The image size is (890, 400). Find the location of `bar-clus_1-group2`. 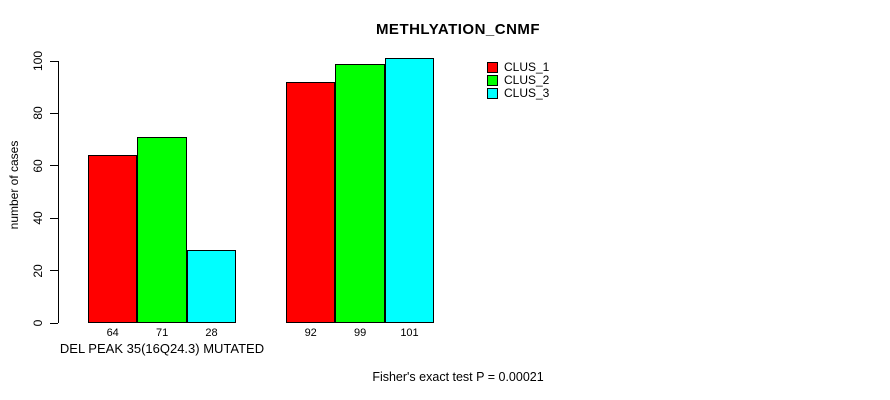

bar-clus_1-group2 is located at coordinates (311, 202).